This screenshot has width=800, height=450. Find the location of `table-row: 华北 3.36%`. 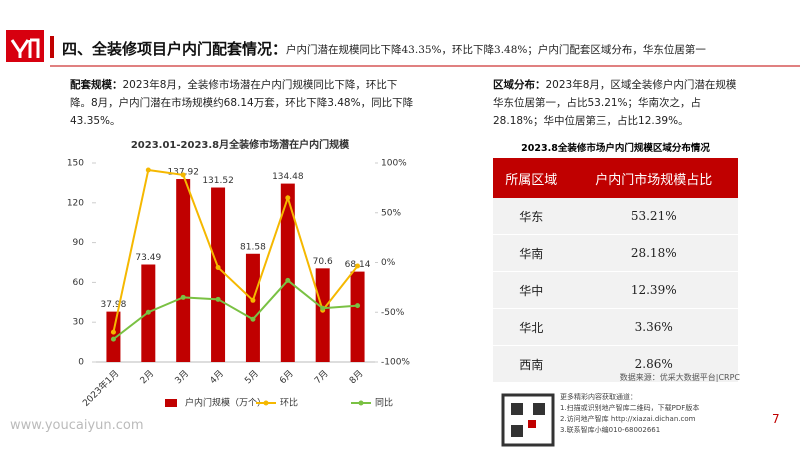

table-row: 华北 3.36% is located at coordinates (615, 327).